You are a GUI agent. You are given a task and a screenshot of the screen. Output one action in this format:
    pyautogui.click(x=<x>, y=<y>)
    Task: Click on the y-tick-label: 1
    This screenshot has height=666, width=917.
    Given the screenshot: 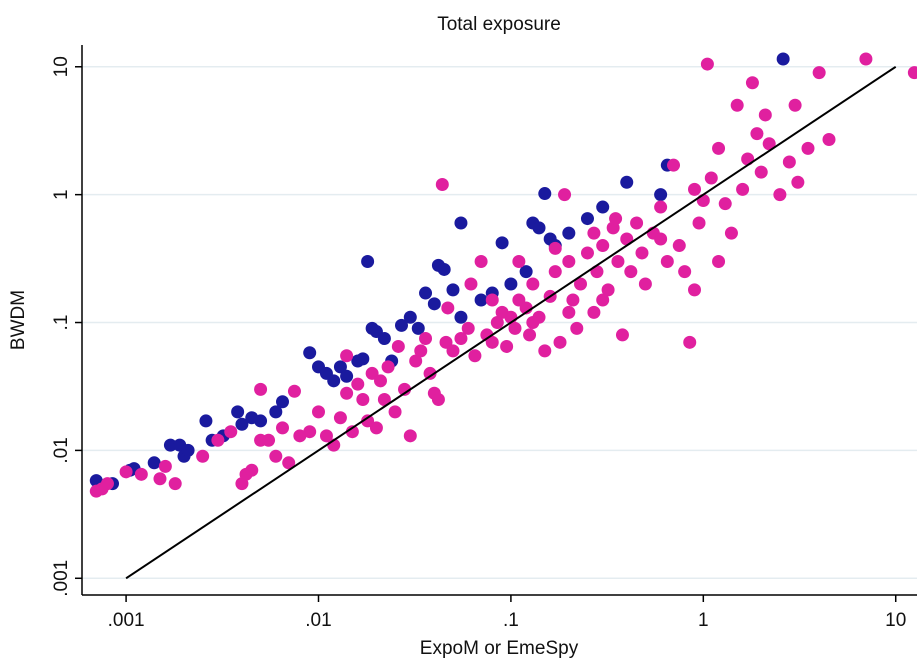 What is the action you would take?
    pyautogui.click(x=61, y=194)
    